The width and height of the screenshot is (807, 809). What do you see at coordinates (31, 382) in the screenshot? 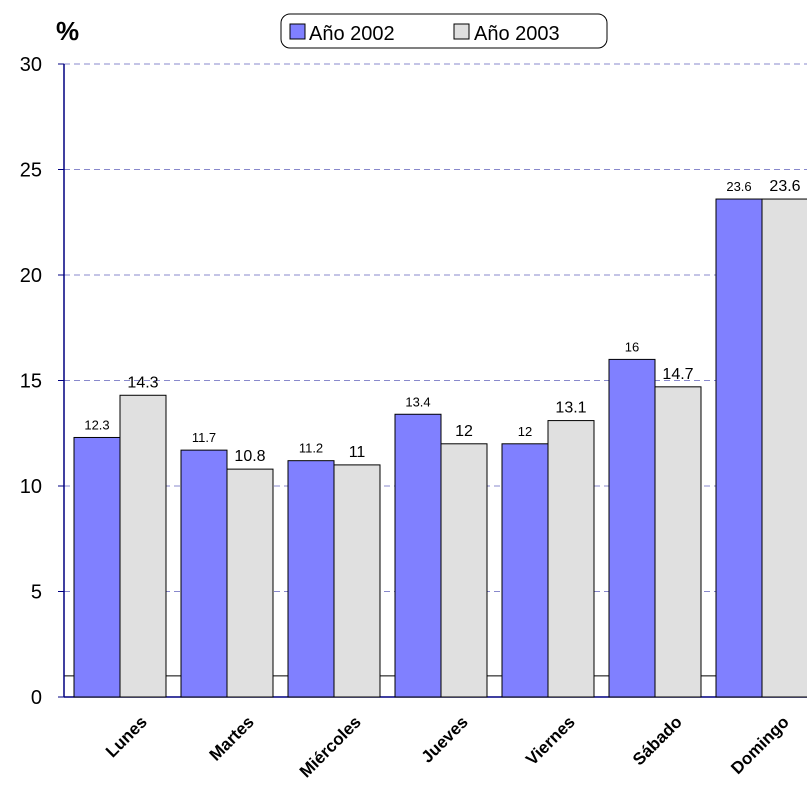
I see `y-tick-label: 15` at bounding box center [31, 382].